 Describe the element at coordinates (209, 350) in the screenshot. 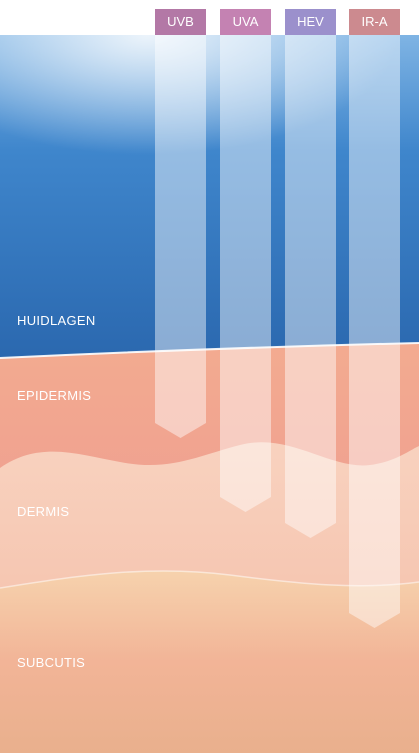

I see `surface-line` at that location.